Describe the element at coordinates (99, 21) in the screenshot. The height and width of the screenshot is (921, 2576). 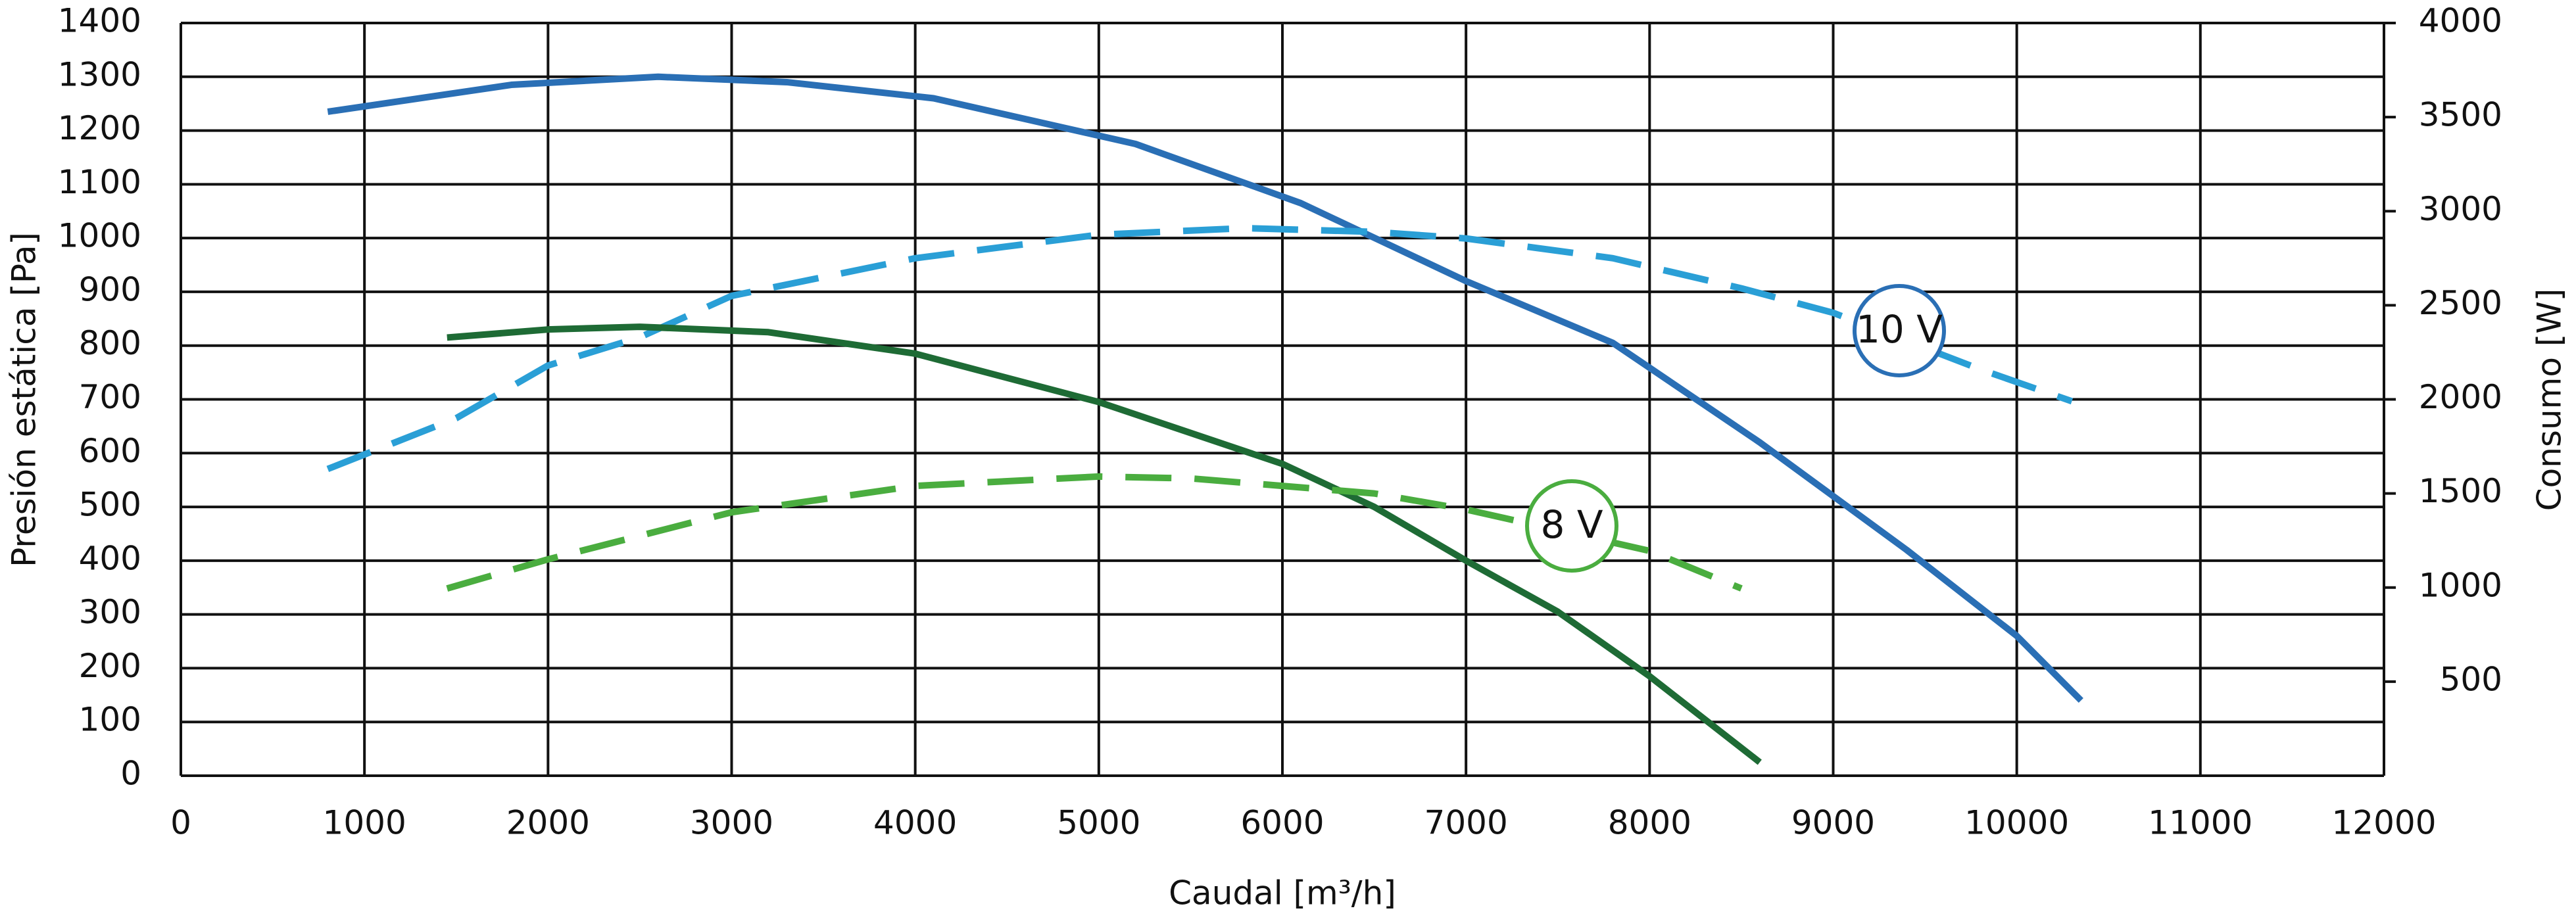
I see `y-tick-label: 1400` at that location.